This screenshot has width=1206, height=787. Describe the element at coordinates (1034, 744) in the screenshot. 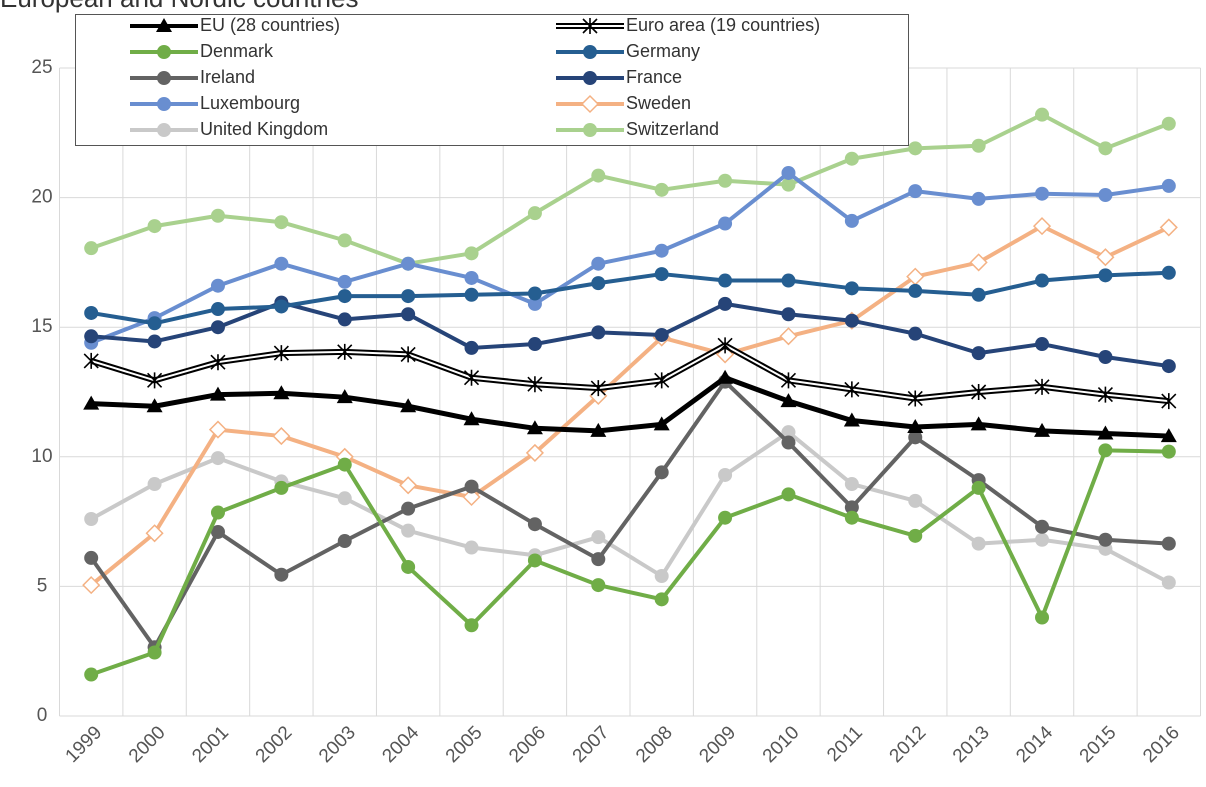

I see `x-tick-label: 2014` at that location.